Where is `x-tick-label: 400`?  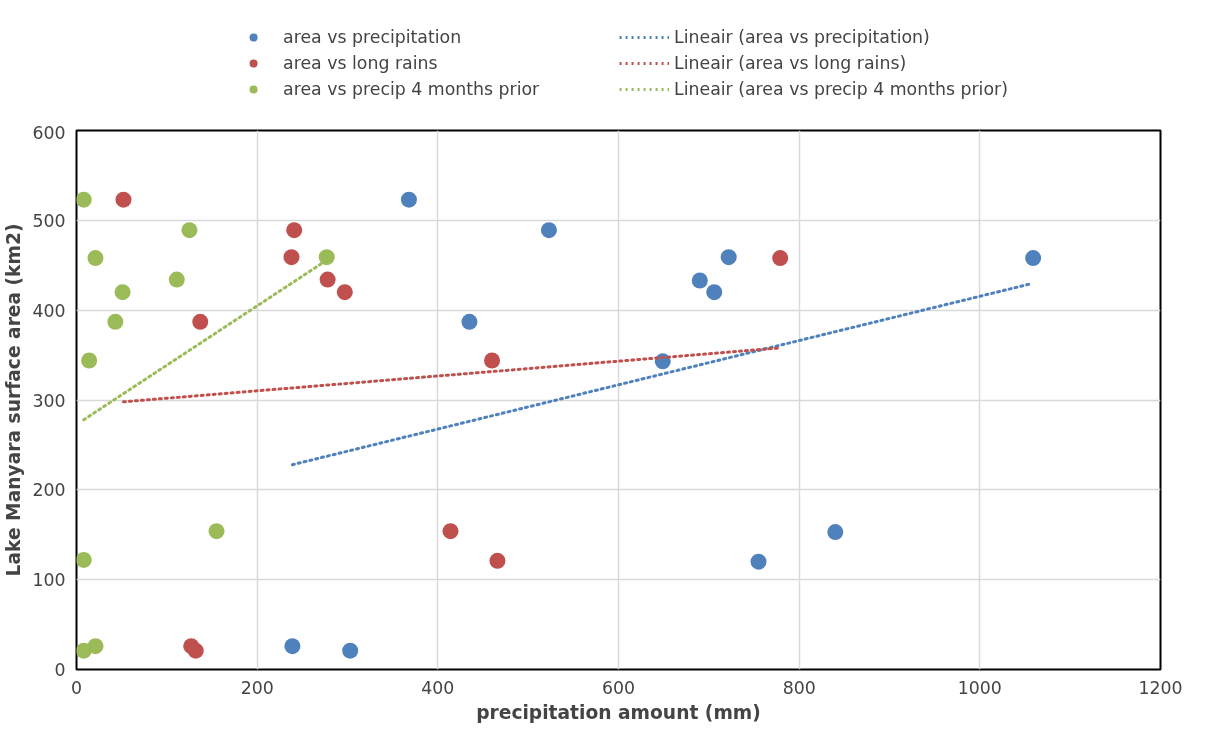 x-tick-label: 400 is located at coordinates (438, 687).